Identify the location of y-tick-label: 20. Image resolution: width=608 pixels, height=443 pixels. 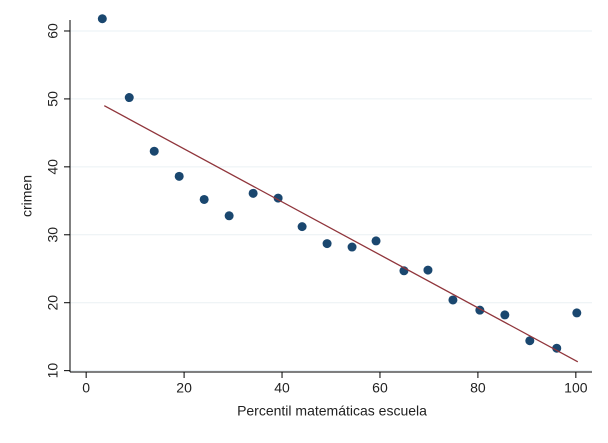
(53, 303).